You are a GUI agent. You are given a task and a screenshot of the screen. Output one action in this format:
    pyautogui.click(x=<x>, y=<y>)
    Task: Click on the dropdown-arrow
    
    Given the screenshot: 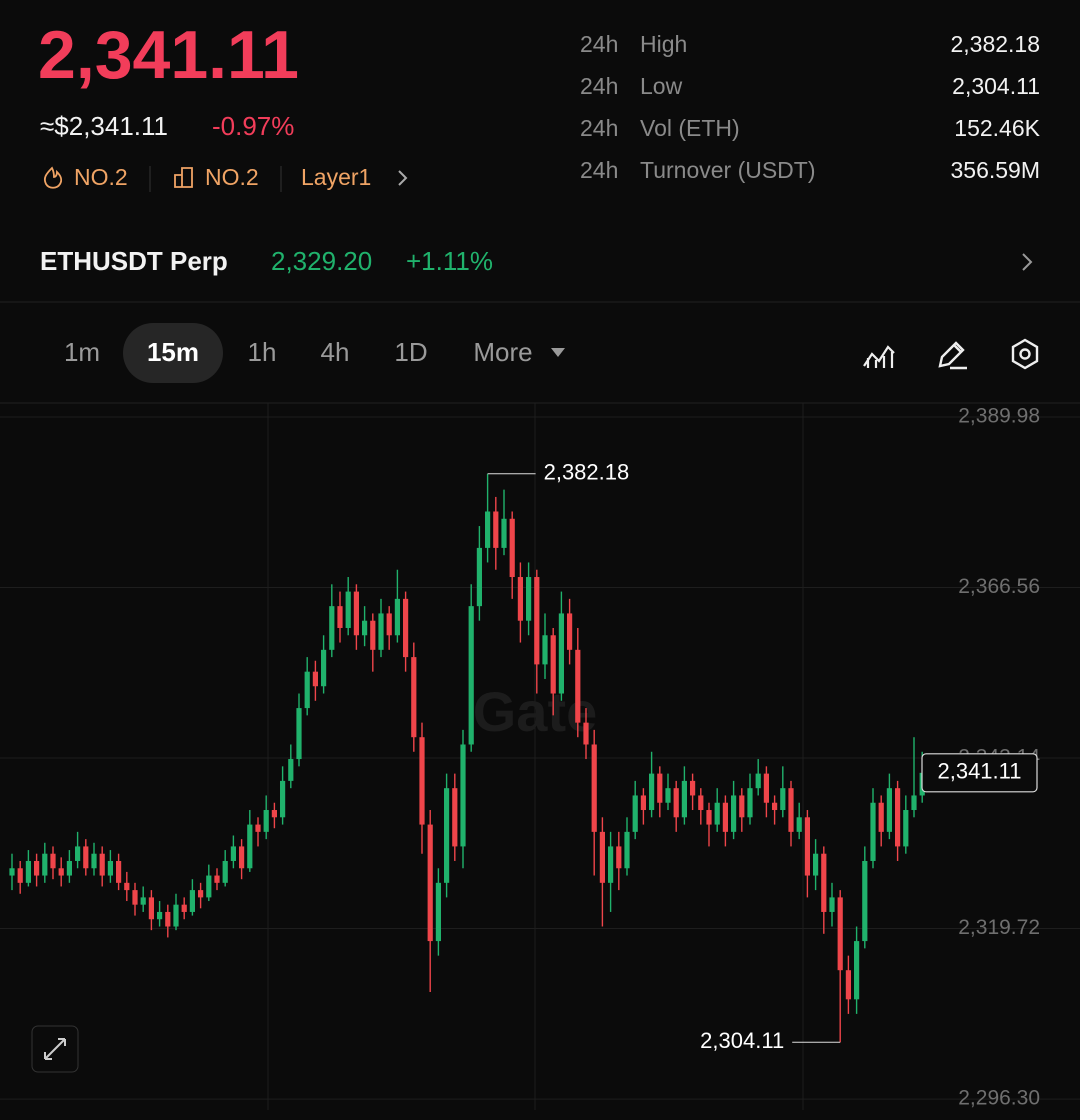 What is the action you would take?
    pyautogui.click(x=558, y=352)
    